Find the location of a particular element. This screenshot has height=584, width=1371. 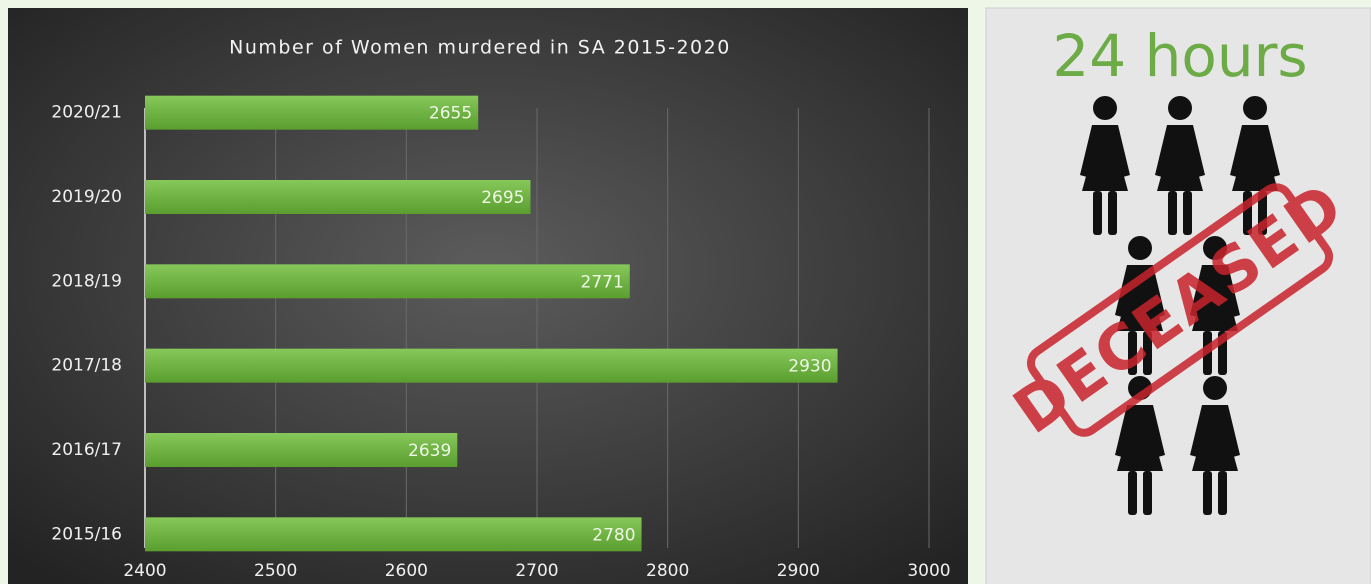

x-tick-label: 2500 is located at coordinates (275, 571).